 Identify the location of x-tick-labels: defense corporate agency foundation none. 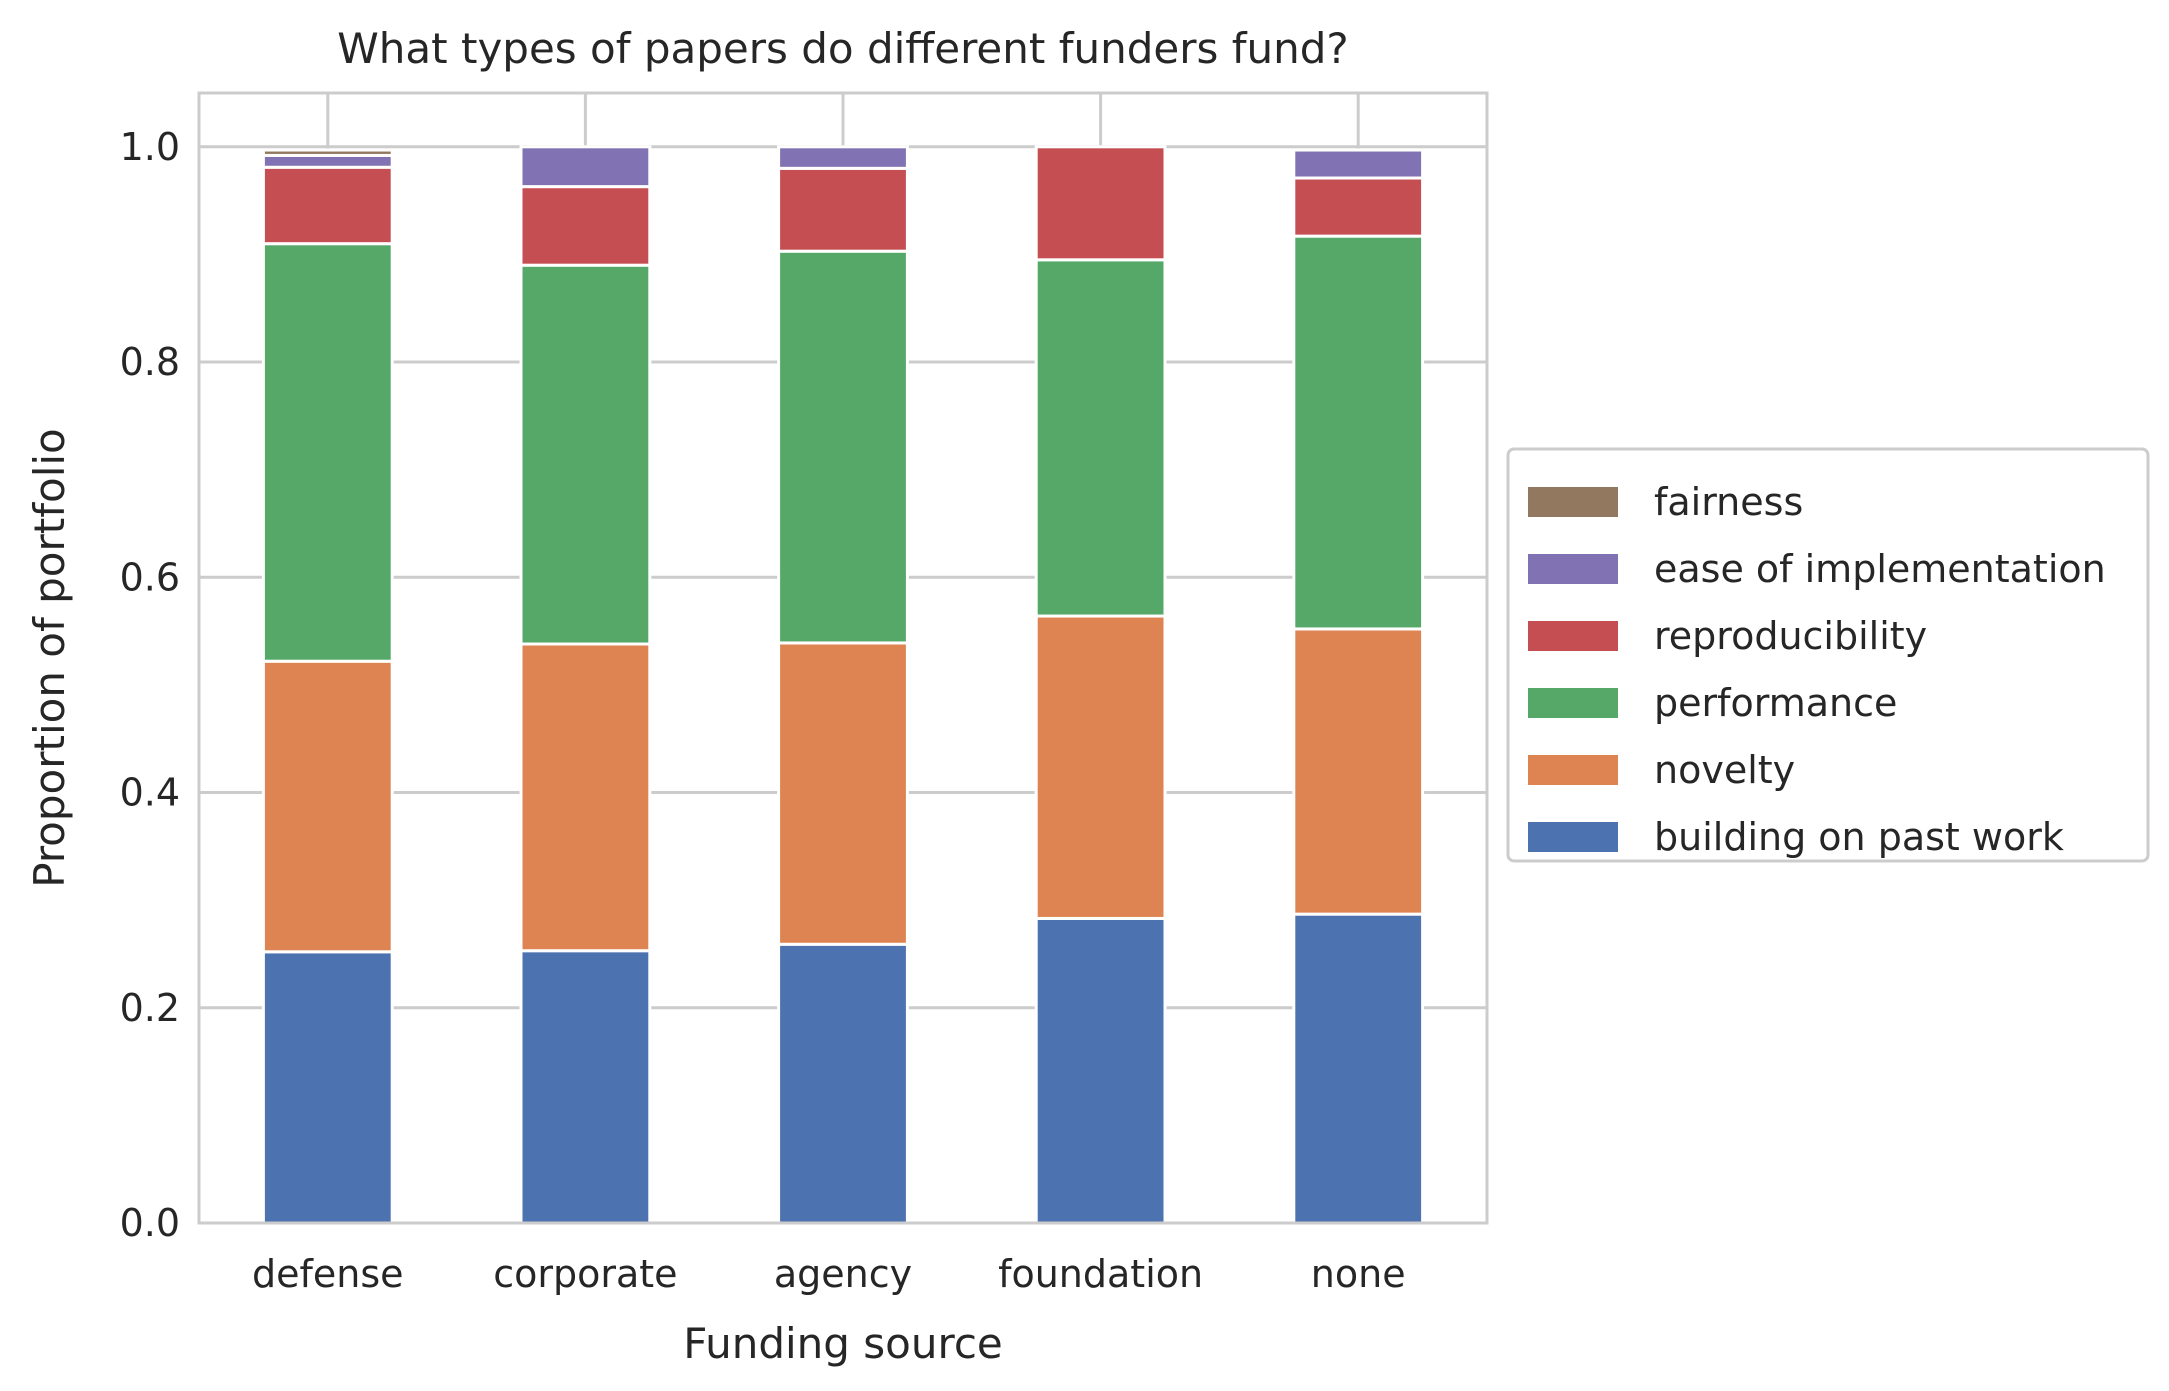
(829, 1274).